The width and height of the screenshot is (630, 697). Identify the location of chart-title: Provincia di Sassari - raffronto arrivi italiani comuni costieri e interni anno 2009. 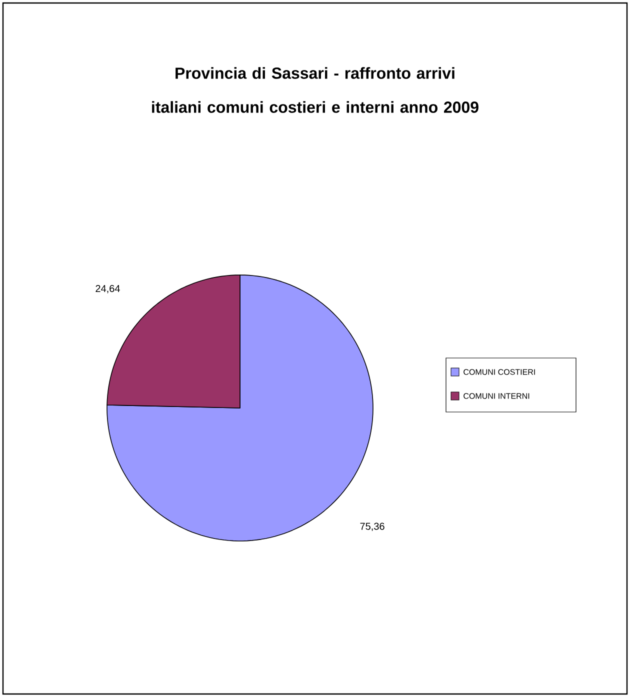
(315, 90).